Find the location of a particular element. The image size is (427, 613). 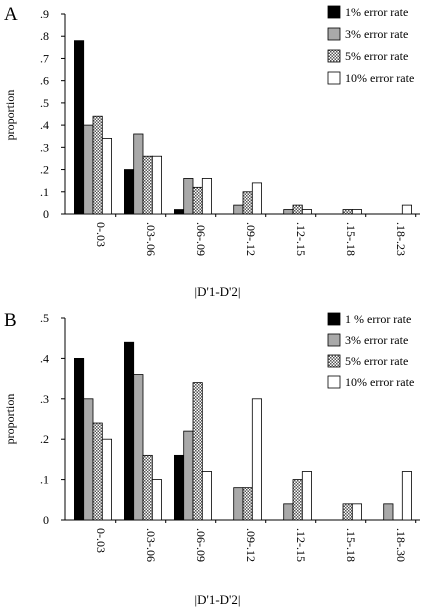

y-tick-label: .9 is located at coordinates (44, 14).